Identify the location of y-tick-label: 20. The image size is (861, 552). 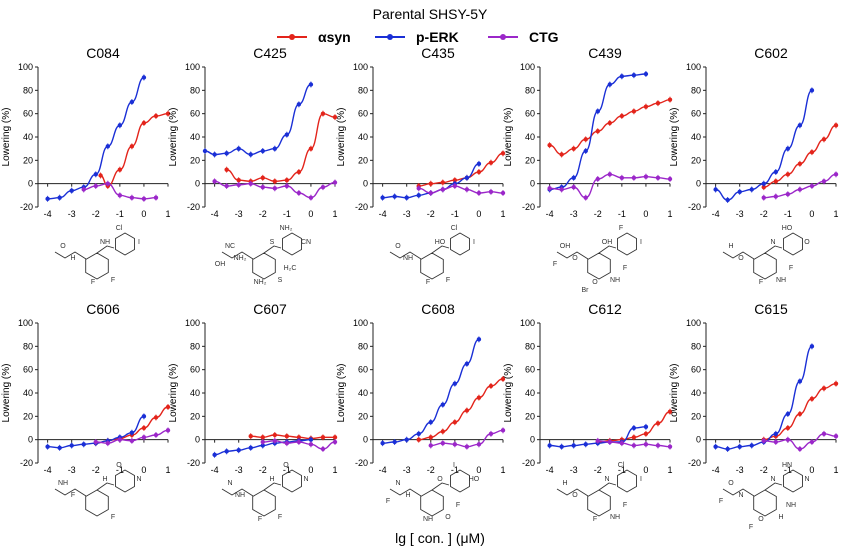
(696, 416).